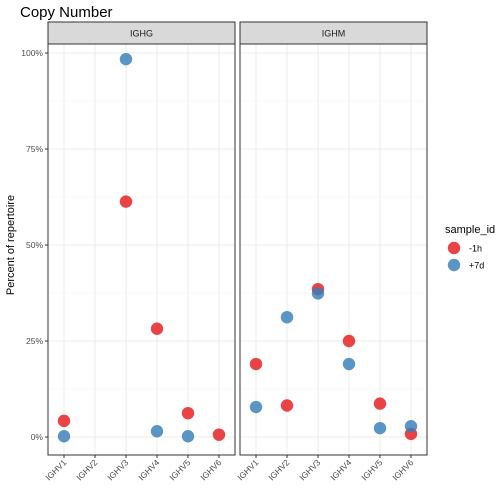 The width and height of the screenshot is (504, 504). I want to click on y-tick-label: 50%, so click(34, 245).